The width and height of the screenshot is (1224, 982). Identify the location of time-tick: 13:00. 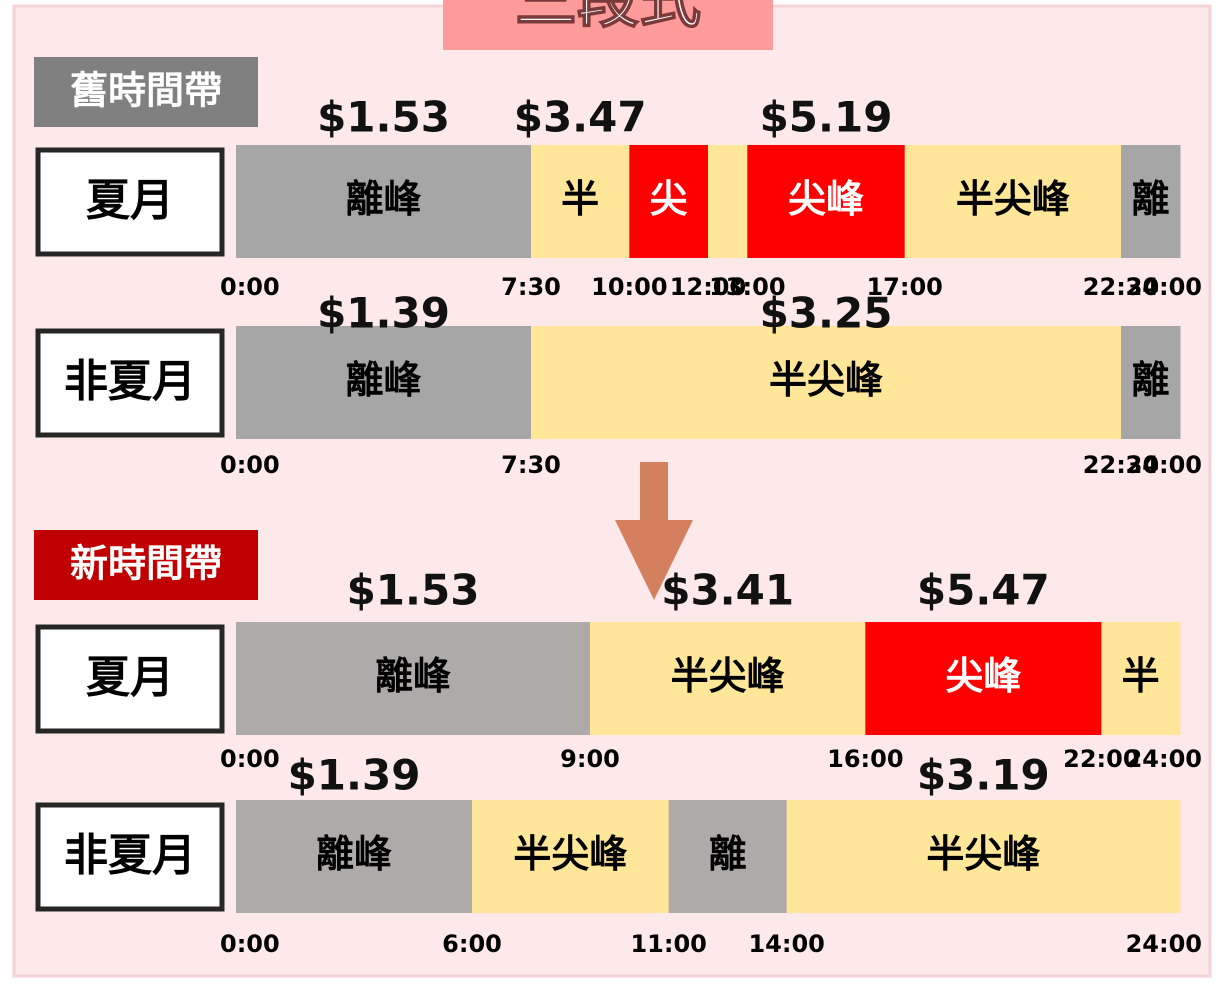
(747, 287).